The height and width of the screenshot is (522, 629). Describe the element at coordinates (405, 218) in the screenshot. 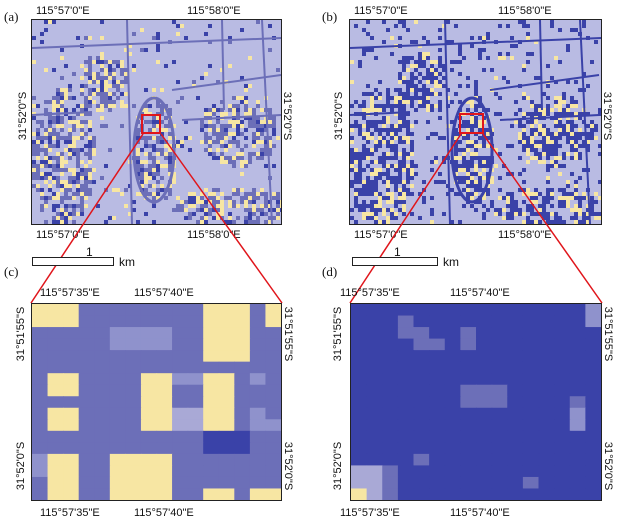

I see `connector-b-left` at that location.